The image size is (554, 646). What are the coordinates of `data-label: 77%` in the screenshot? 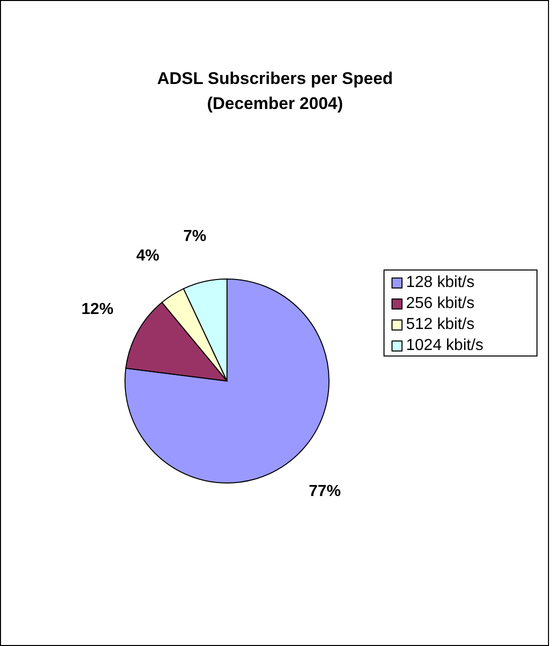 It's located at (324, 491).